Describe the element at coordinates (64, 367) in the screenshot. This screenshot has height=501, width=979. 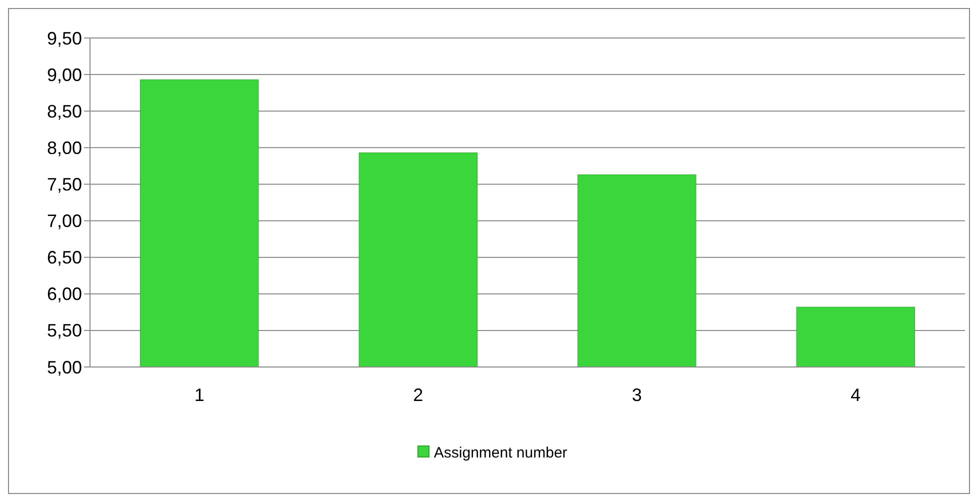
I see `y-tick-label: 5,00` at that location.